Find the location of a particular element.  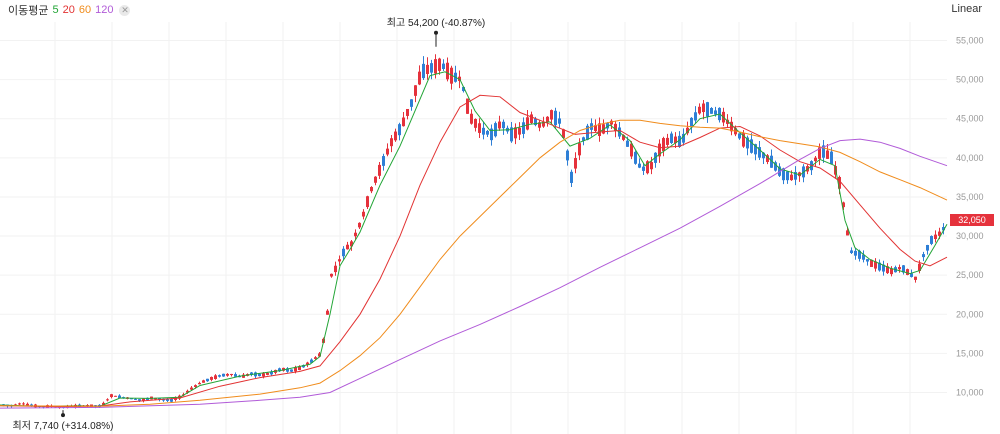

legend-ma-60: 60 is located at coordinates (85, 10).